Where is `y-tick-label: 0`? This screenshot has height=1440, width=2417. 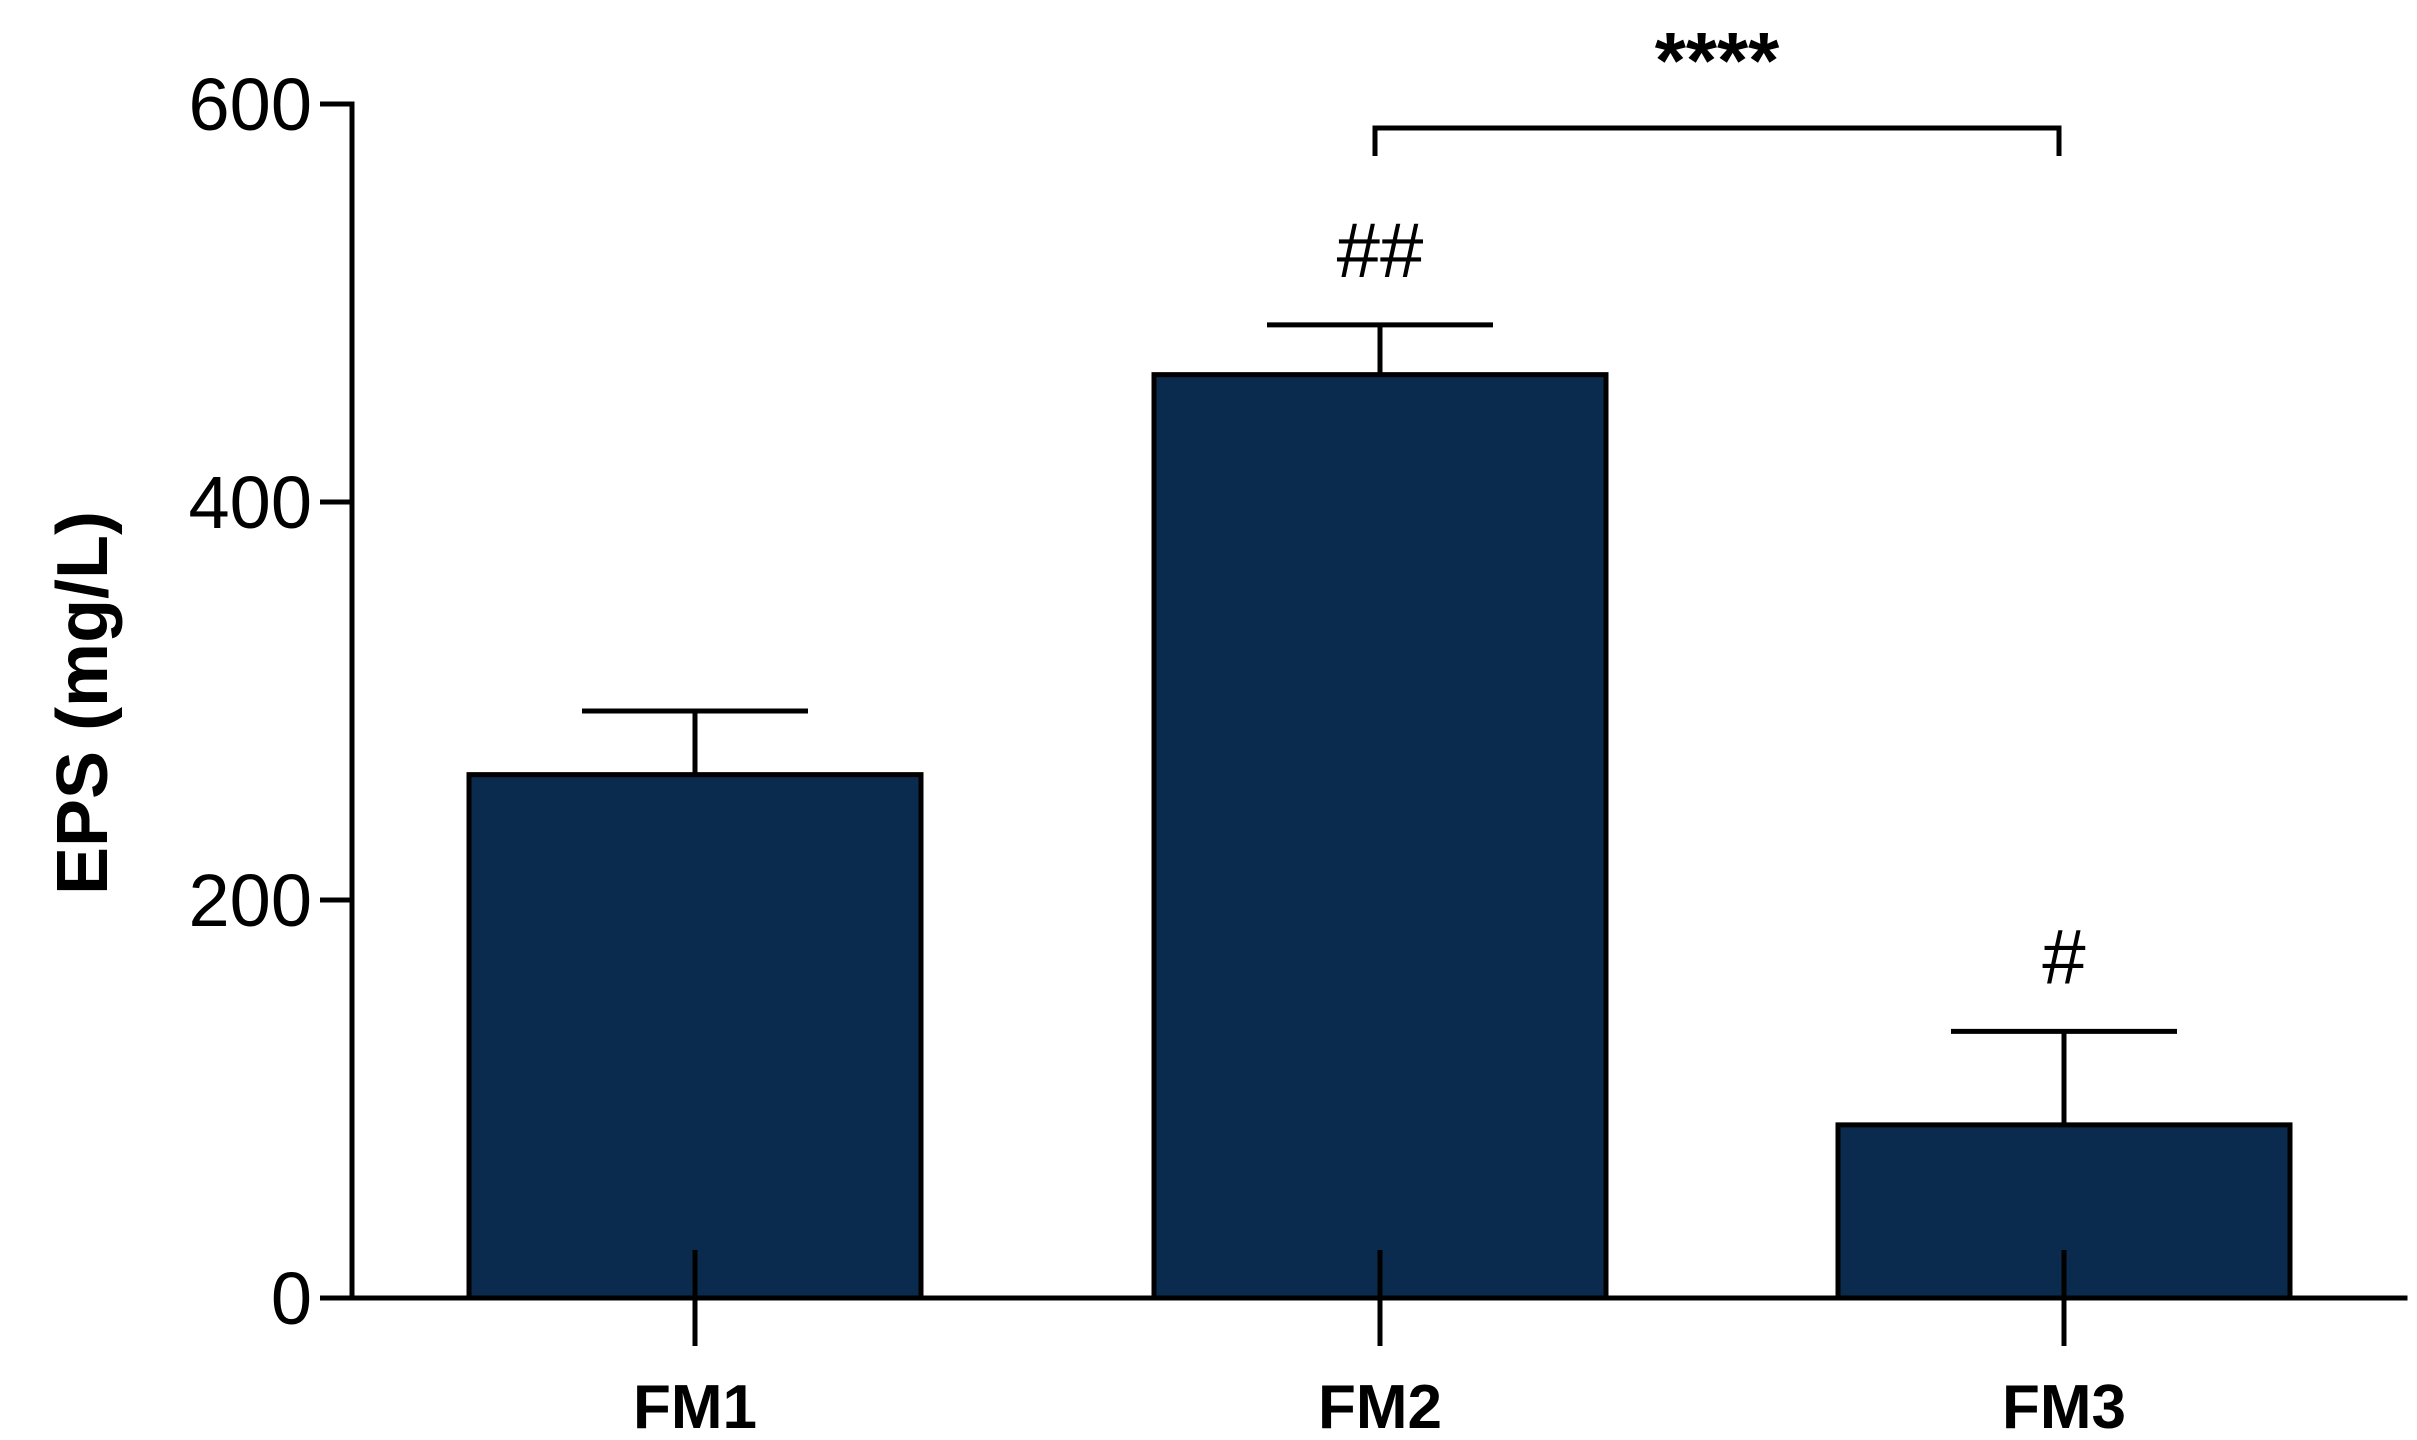
y-tick-label: 0 is located at coordinates (291, 1298).